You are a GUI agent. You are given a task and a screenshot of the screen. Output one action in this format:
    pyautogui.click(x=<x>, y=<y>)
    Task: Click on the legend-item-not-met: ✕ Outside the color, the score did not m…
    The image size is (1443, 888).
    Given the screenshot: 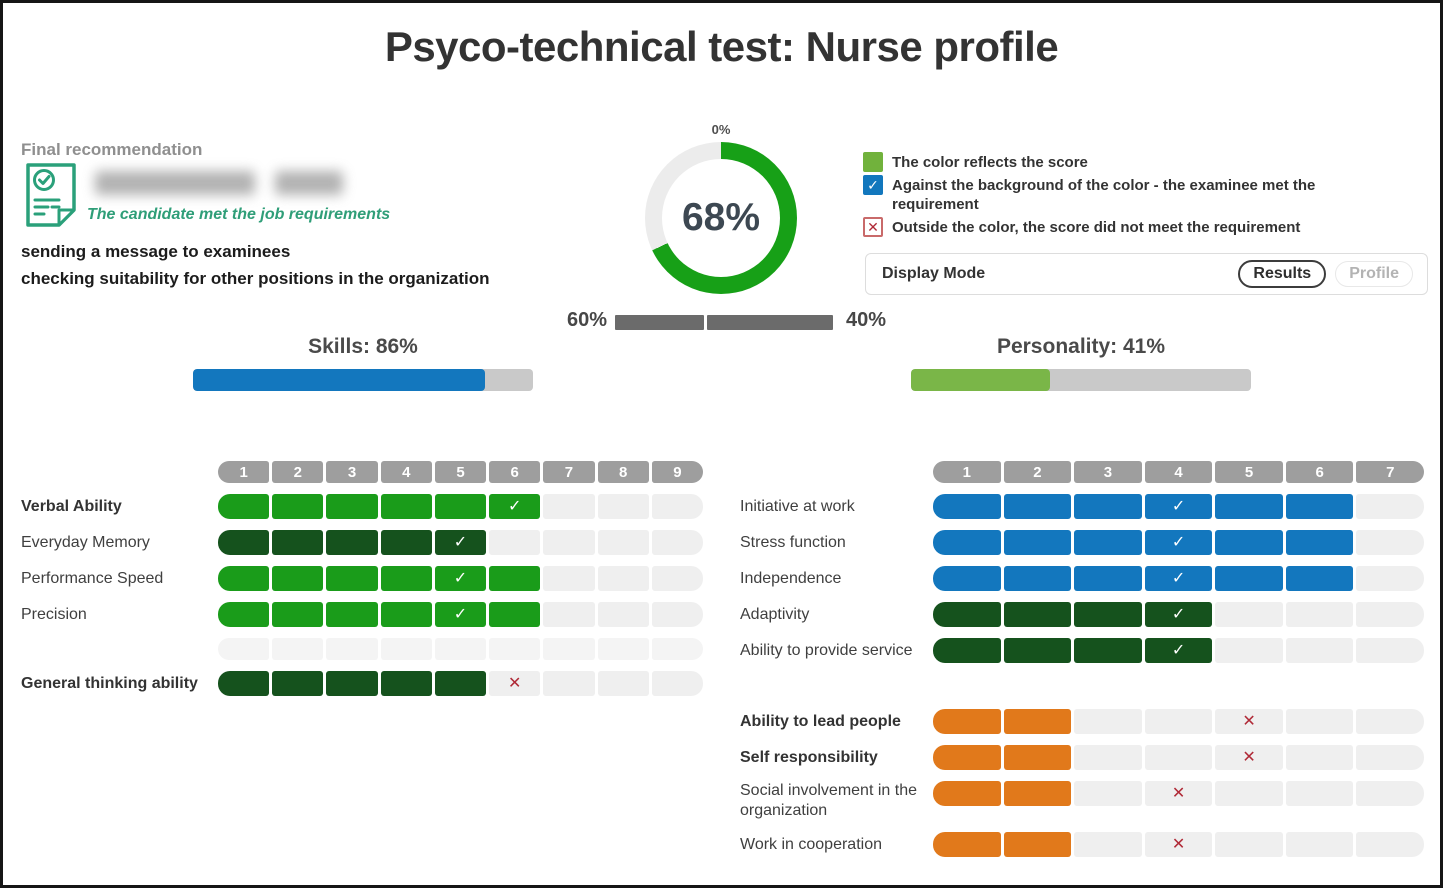 What is the action you would take?
    pyautogui.click(x=1148, y=227)
    